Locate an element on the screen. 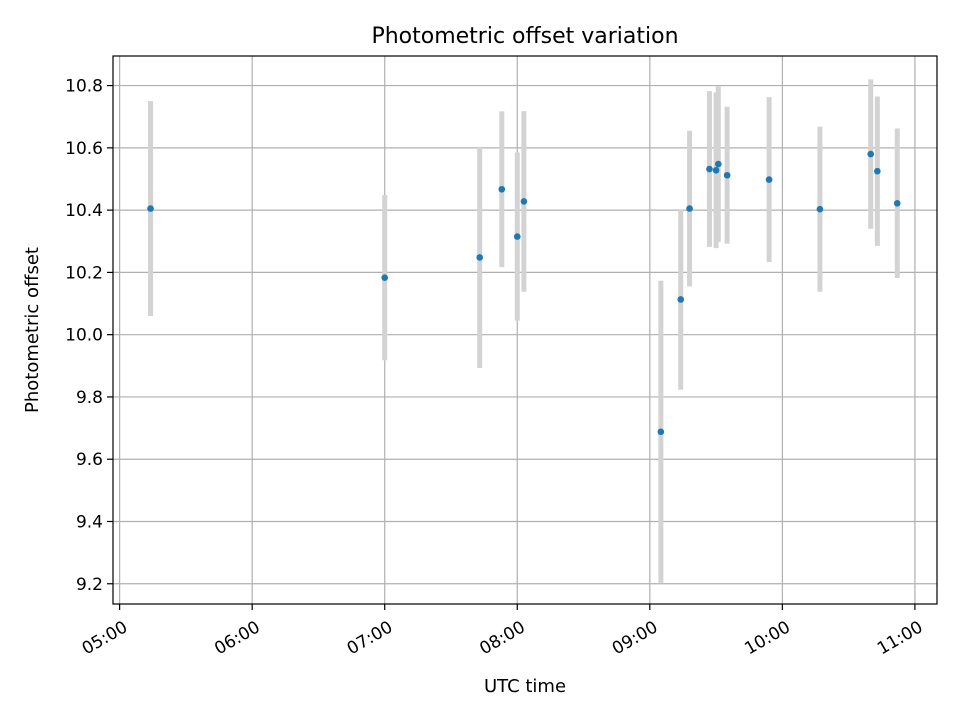 This screenshot has width=960, height=720. y-tick-label: 9.4 is located at coordinates (89, 522).